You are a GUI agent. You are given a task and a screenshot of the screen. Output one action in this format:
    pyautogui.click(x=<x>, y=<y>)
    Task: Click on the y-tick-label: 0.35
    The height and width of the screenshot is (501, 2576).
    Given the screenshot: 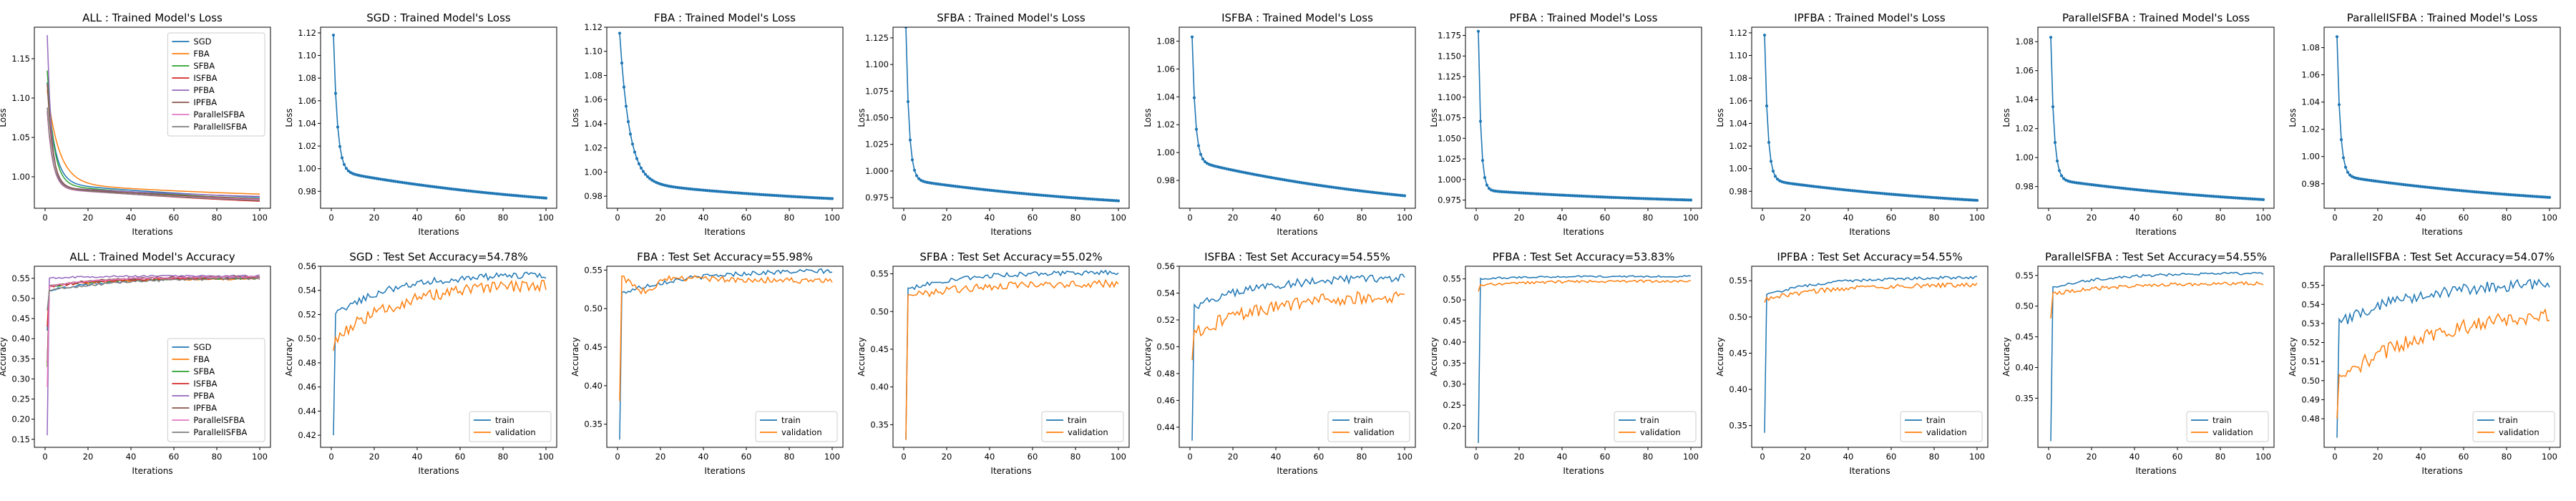 What is the action you would take?
    pyautogui.click(x=1452, y=363)
    